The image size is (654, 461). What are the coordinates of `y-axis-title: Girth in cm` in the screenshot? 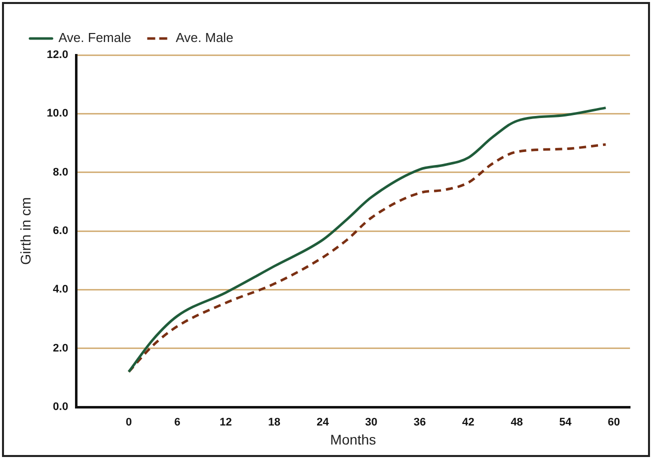 It's located at (25, 231).